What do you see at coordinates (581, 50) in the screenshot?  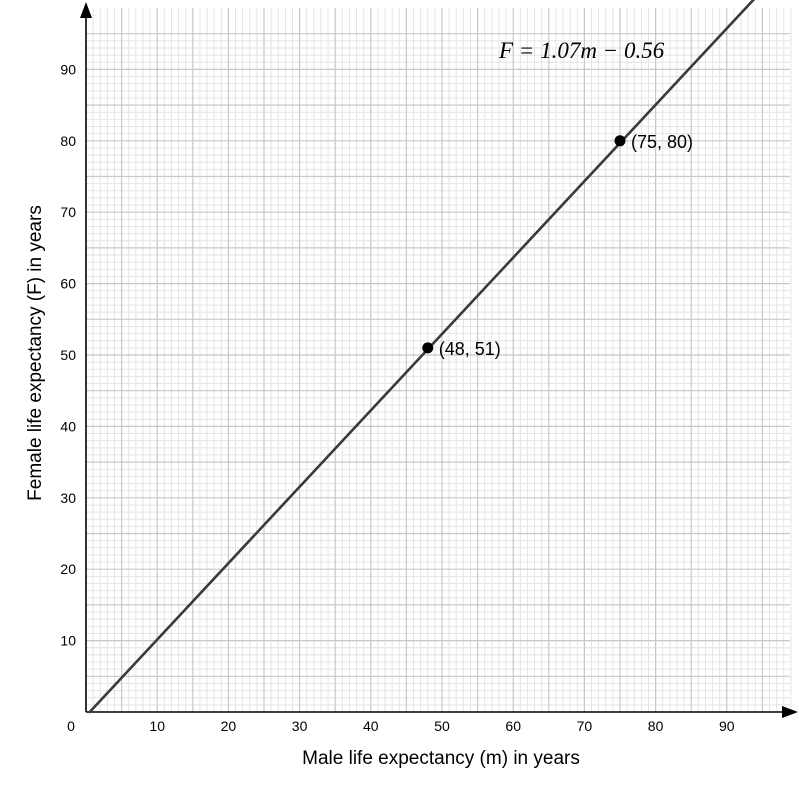 I see `equation-label: F = 1.07m − 0.56` at bounding box center [581, 50].